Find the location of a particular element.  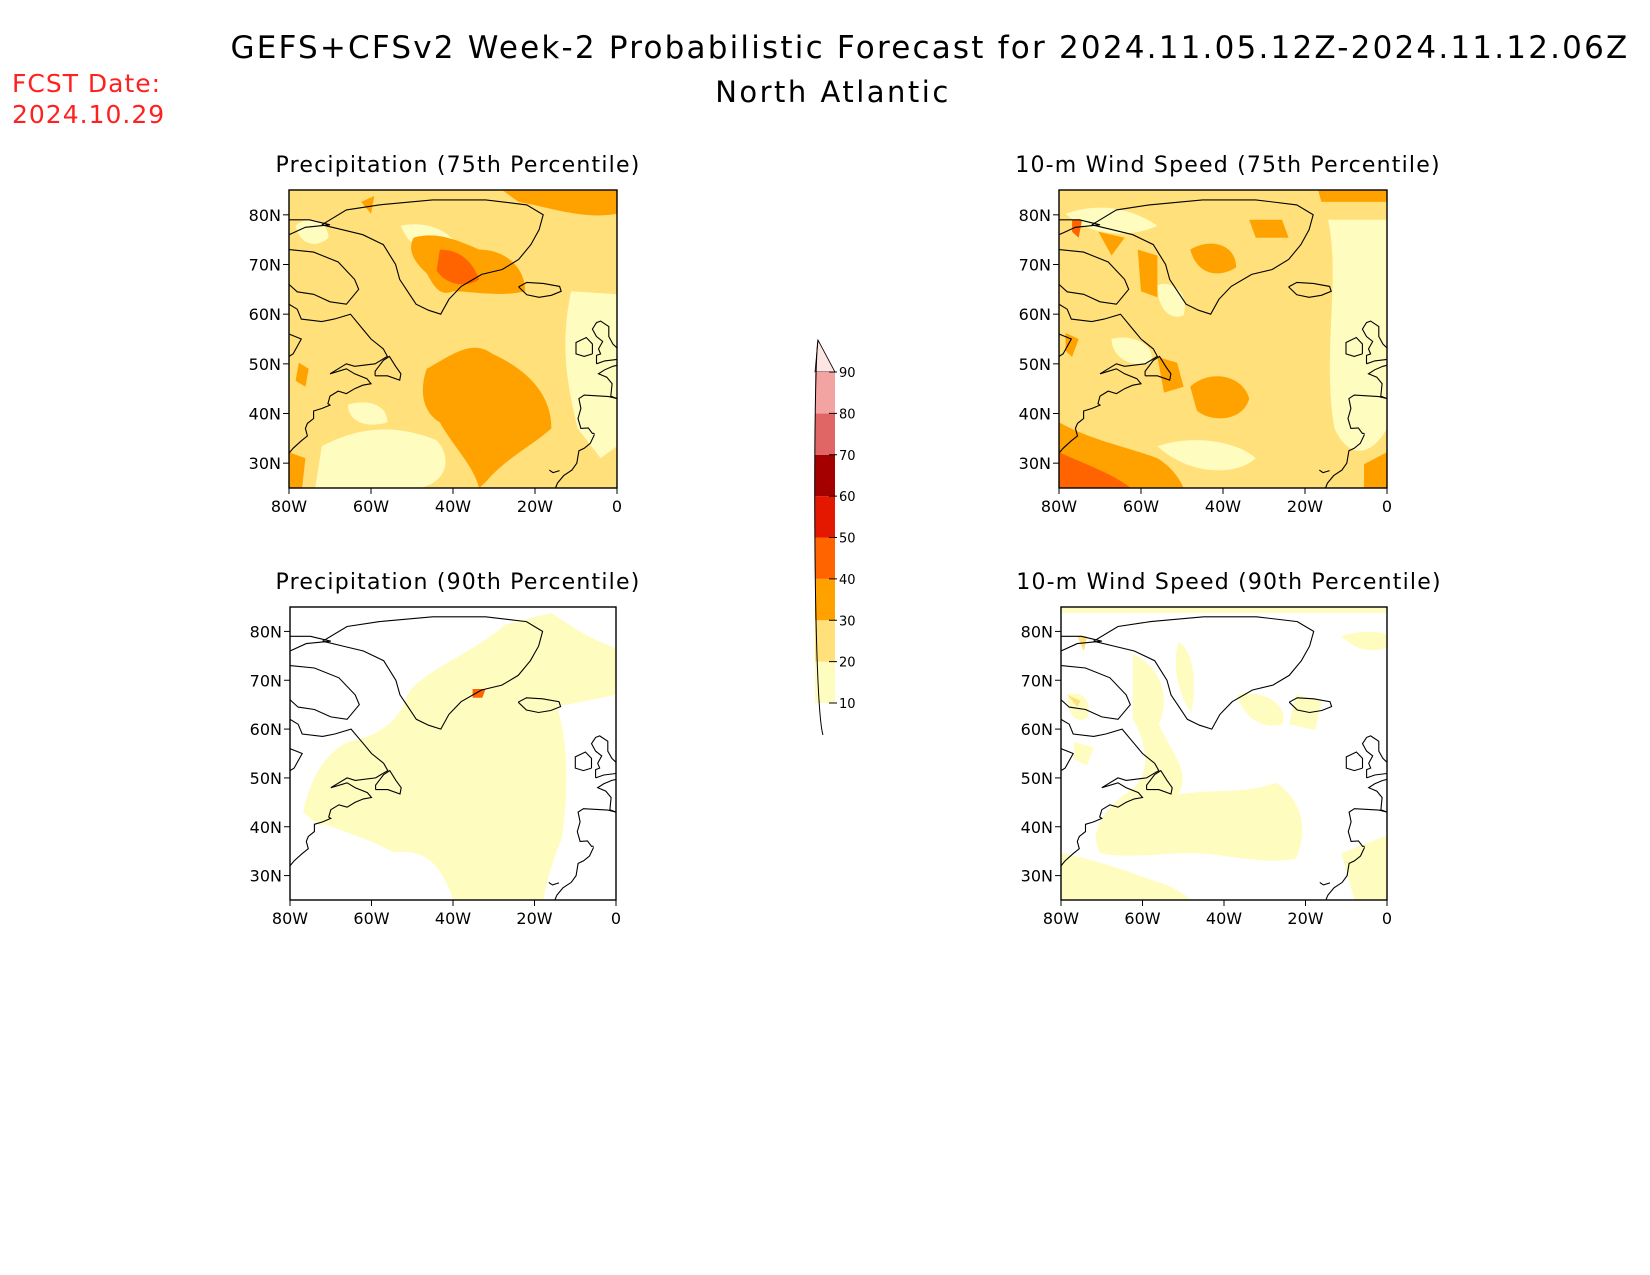

region-subtitle: North Atlantic is located at coordinates (833, 92).